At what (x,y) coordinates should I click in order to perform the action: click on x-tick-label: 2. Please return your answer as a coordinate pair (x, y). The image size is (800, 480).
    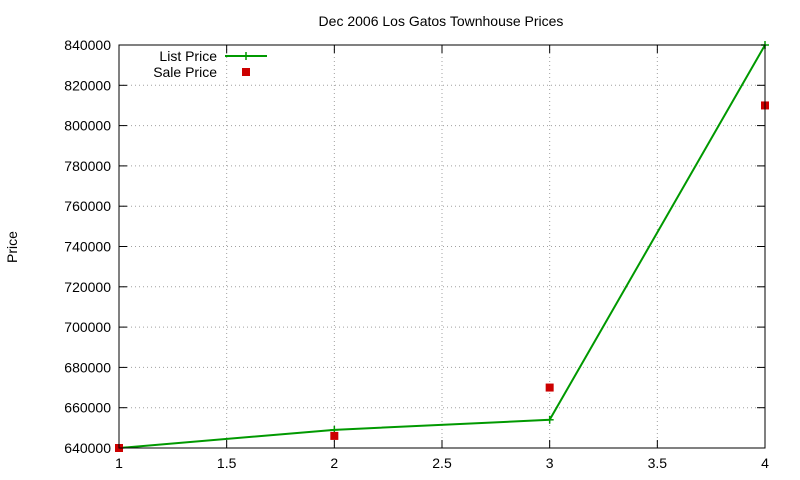
    Looking at the image, I should click on (334, 463).